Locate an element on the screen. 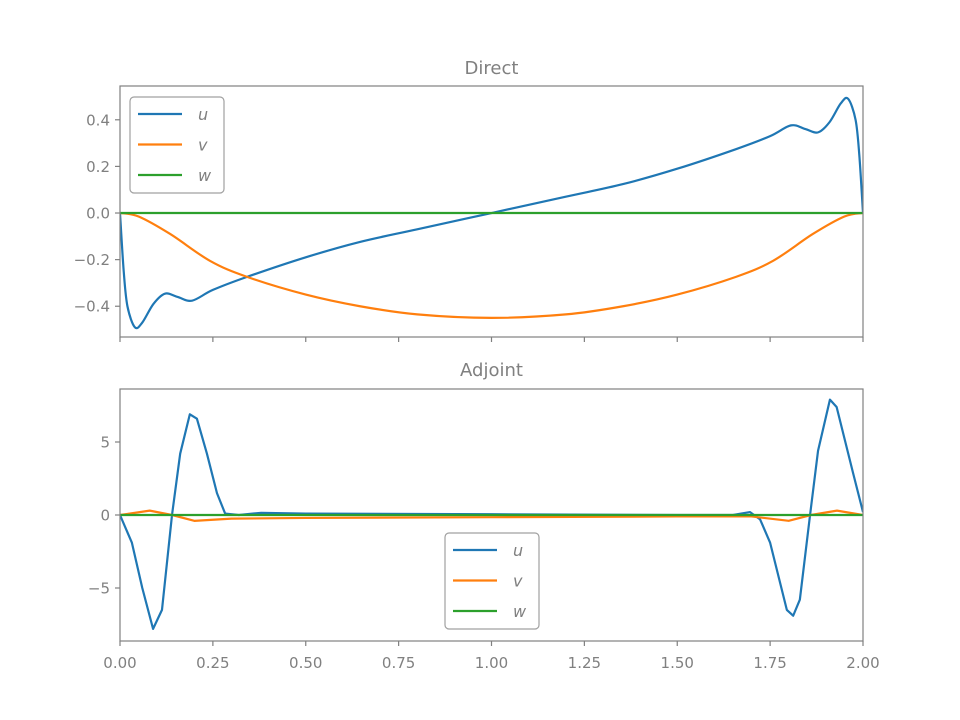 The width and height of the screenshot is (960, 720). y-tick-label: −0.2 is located at coordinates (92, 260).